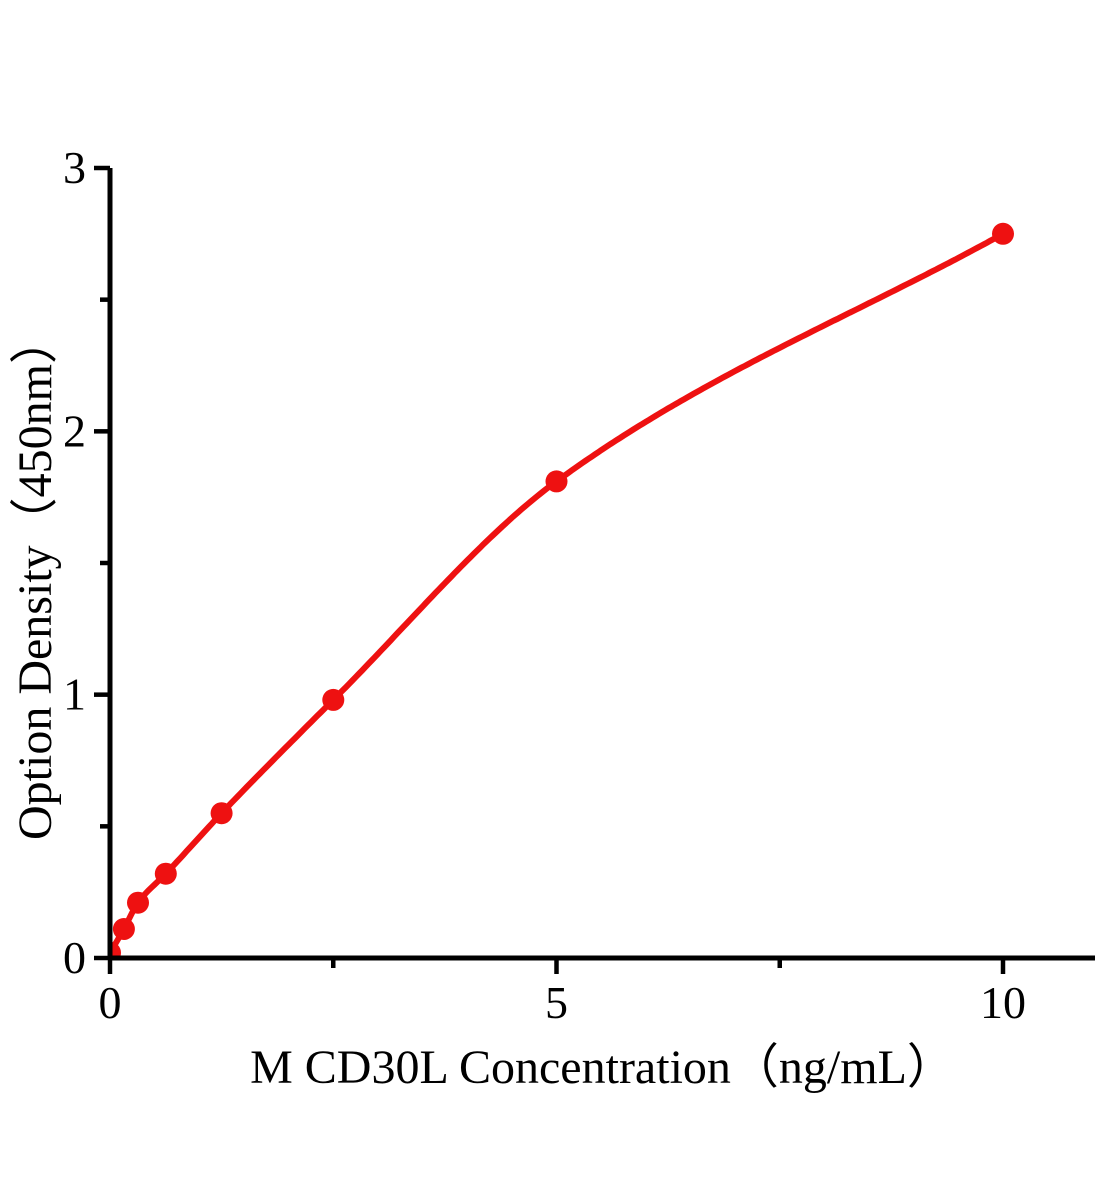 The height and width of the screenshot is (1200, 1104). What do you see at coordinates (602, 1067) in the screenshot?
I see `x-axis-title: M CD30L Concentration（ng/mL）` at bounding box center [602, 1067].